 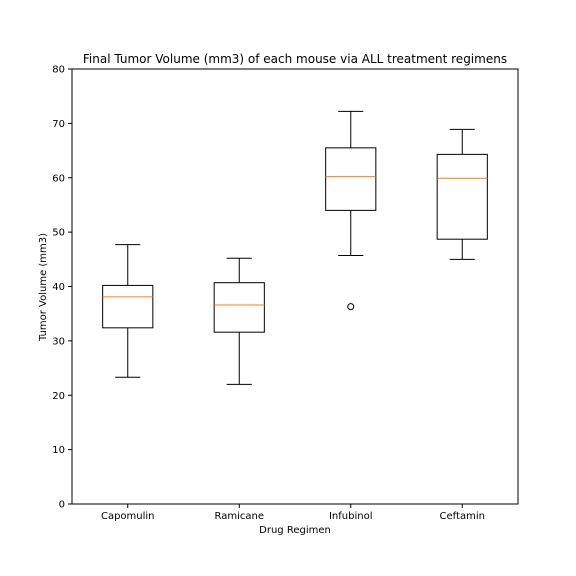 I want to click on box-ramicane, so click(x=239, y=321).